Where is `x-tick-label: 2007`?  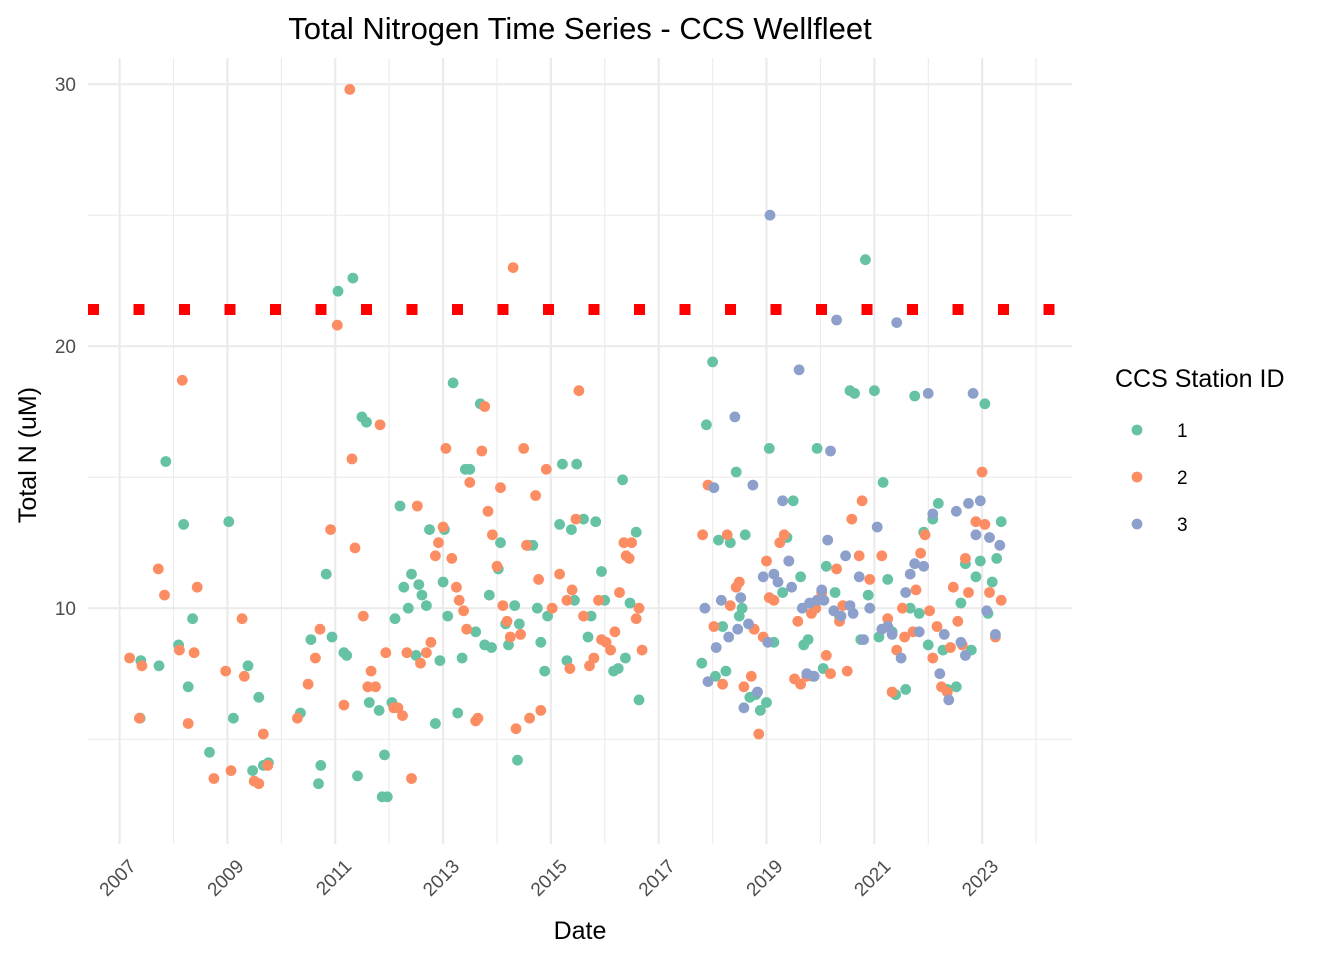
x-tick-label: 2007 is located at coordinates (118, 878).